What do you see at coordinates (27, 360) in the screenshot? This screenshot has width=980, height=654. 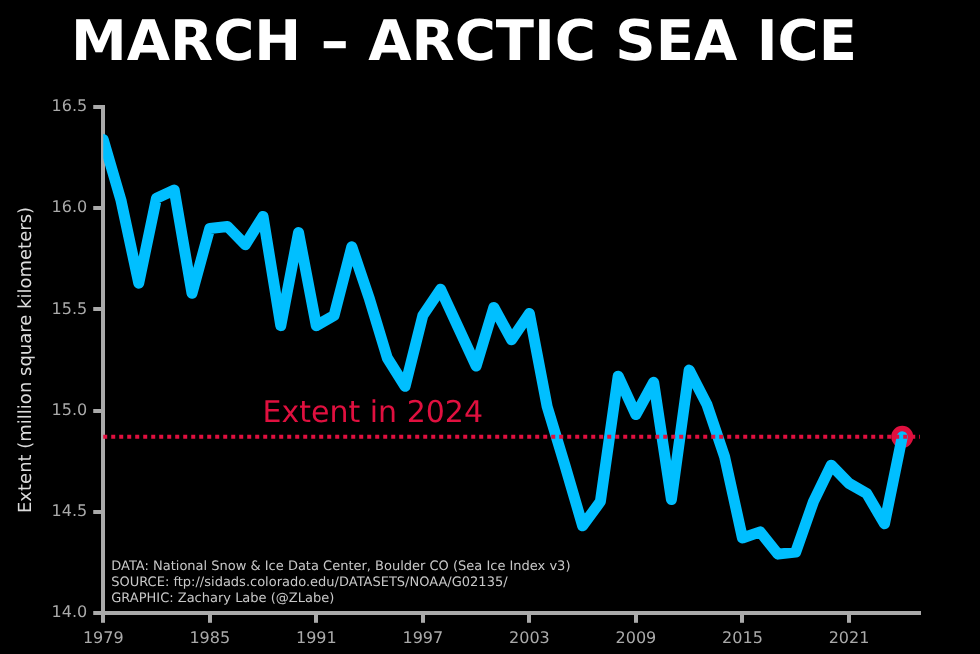 I see `y-axis-title: Extent (million square kilometers)` at bounding box center [27, 360].